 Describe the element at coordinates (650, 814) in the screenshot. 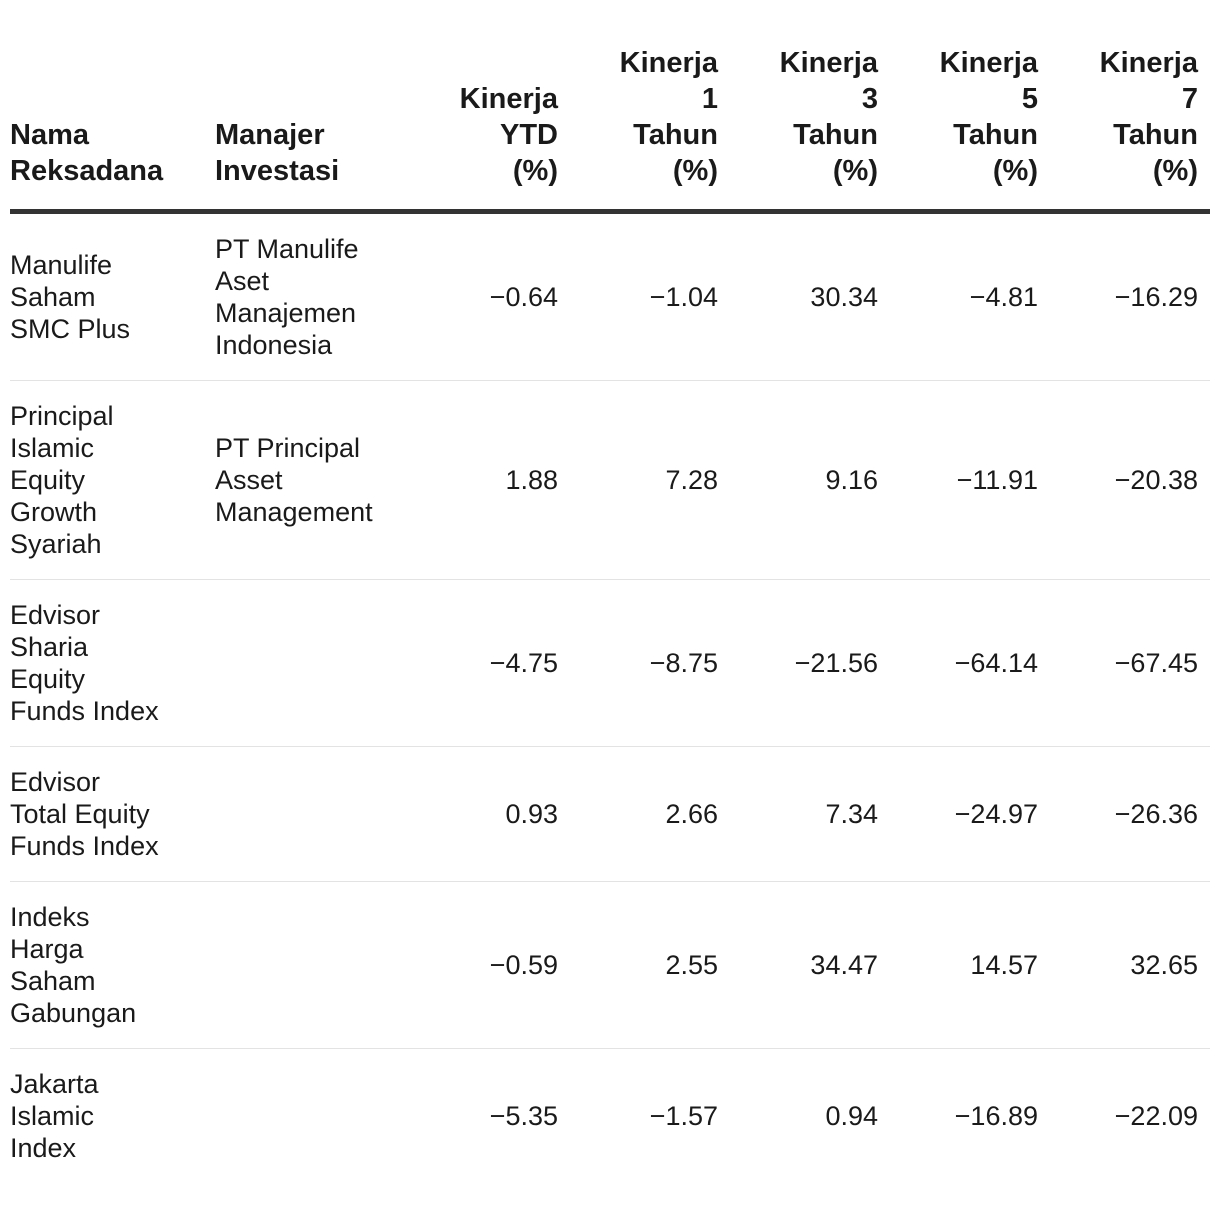

I see `1y-value: 2.66` at that location.